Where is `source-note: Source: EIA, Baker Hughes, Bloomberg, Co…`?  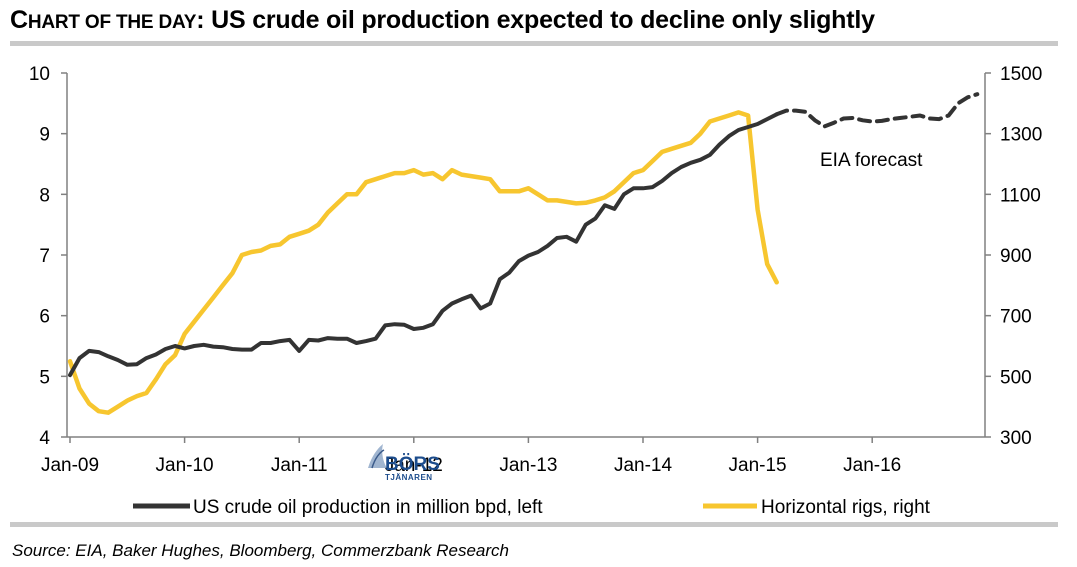 source-note: Source: EIA, Baker Hughes, Bloomberg, Co… is located at coordinates (261, 550).